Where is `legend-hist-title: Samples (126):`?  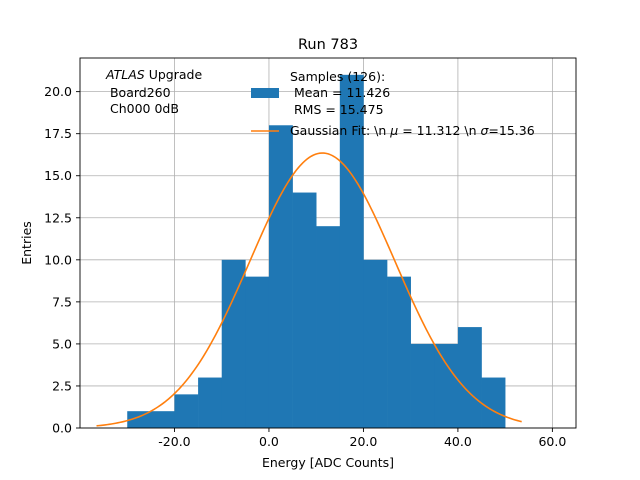 legend-hist-title: Samples (126): is located at coordinates (337, 76).